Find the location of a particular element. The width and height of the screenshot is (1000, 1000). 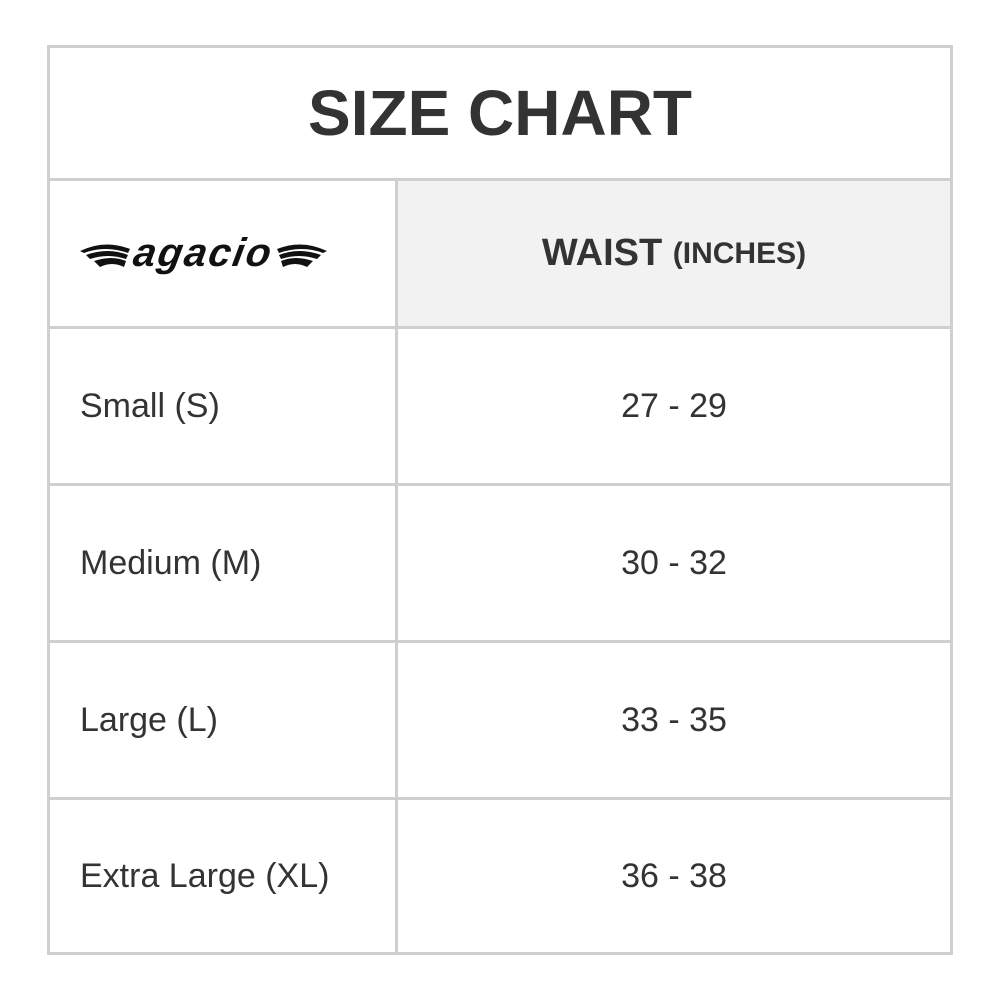

page-title: SIZE CHART is located at coordinates (500, 114).